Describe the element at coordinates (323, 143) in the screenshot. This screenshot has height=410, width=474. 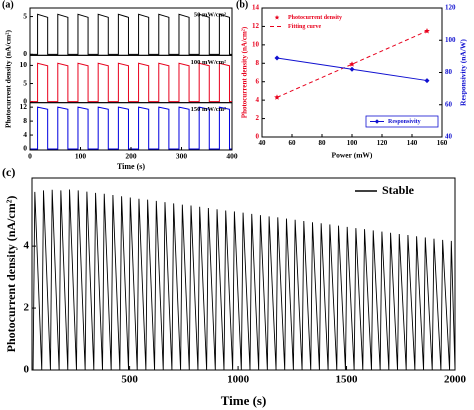
I see `x-tick-label: 80` at that location.